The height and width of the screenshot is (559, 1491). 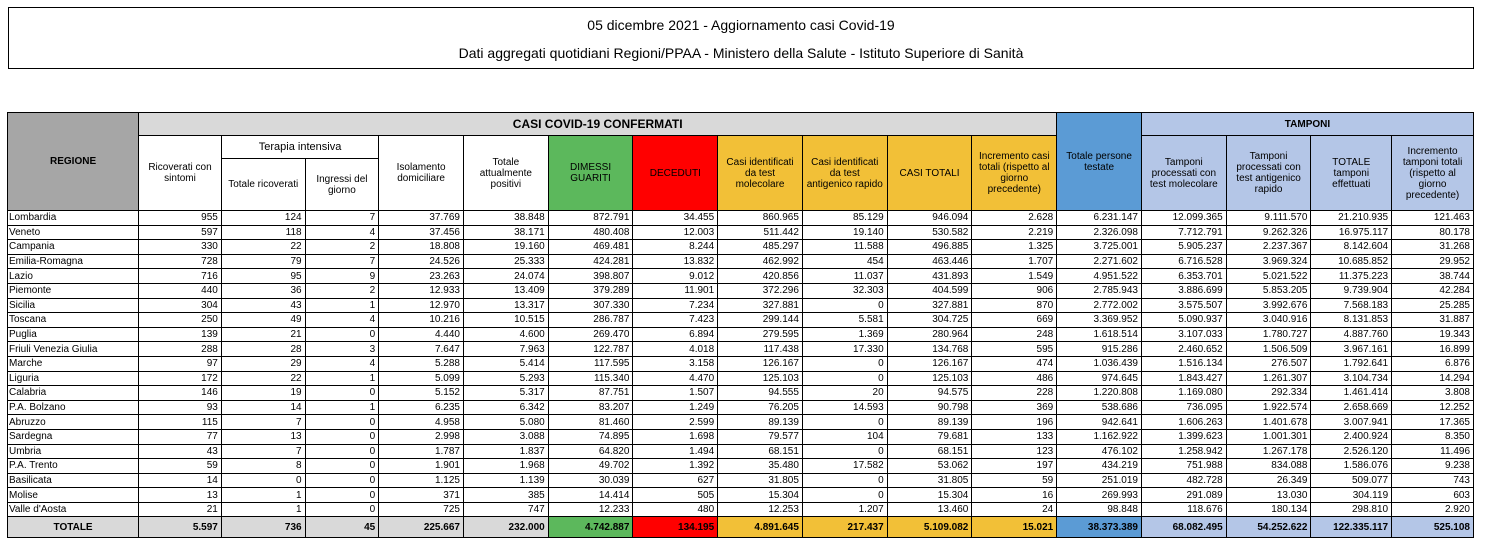 I want to click on table-cell: 2.326.098, so click(x=1099, y=232).